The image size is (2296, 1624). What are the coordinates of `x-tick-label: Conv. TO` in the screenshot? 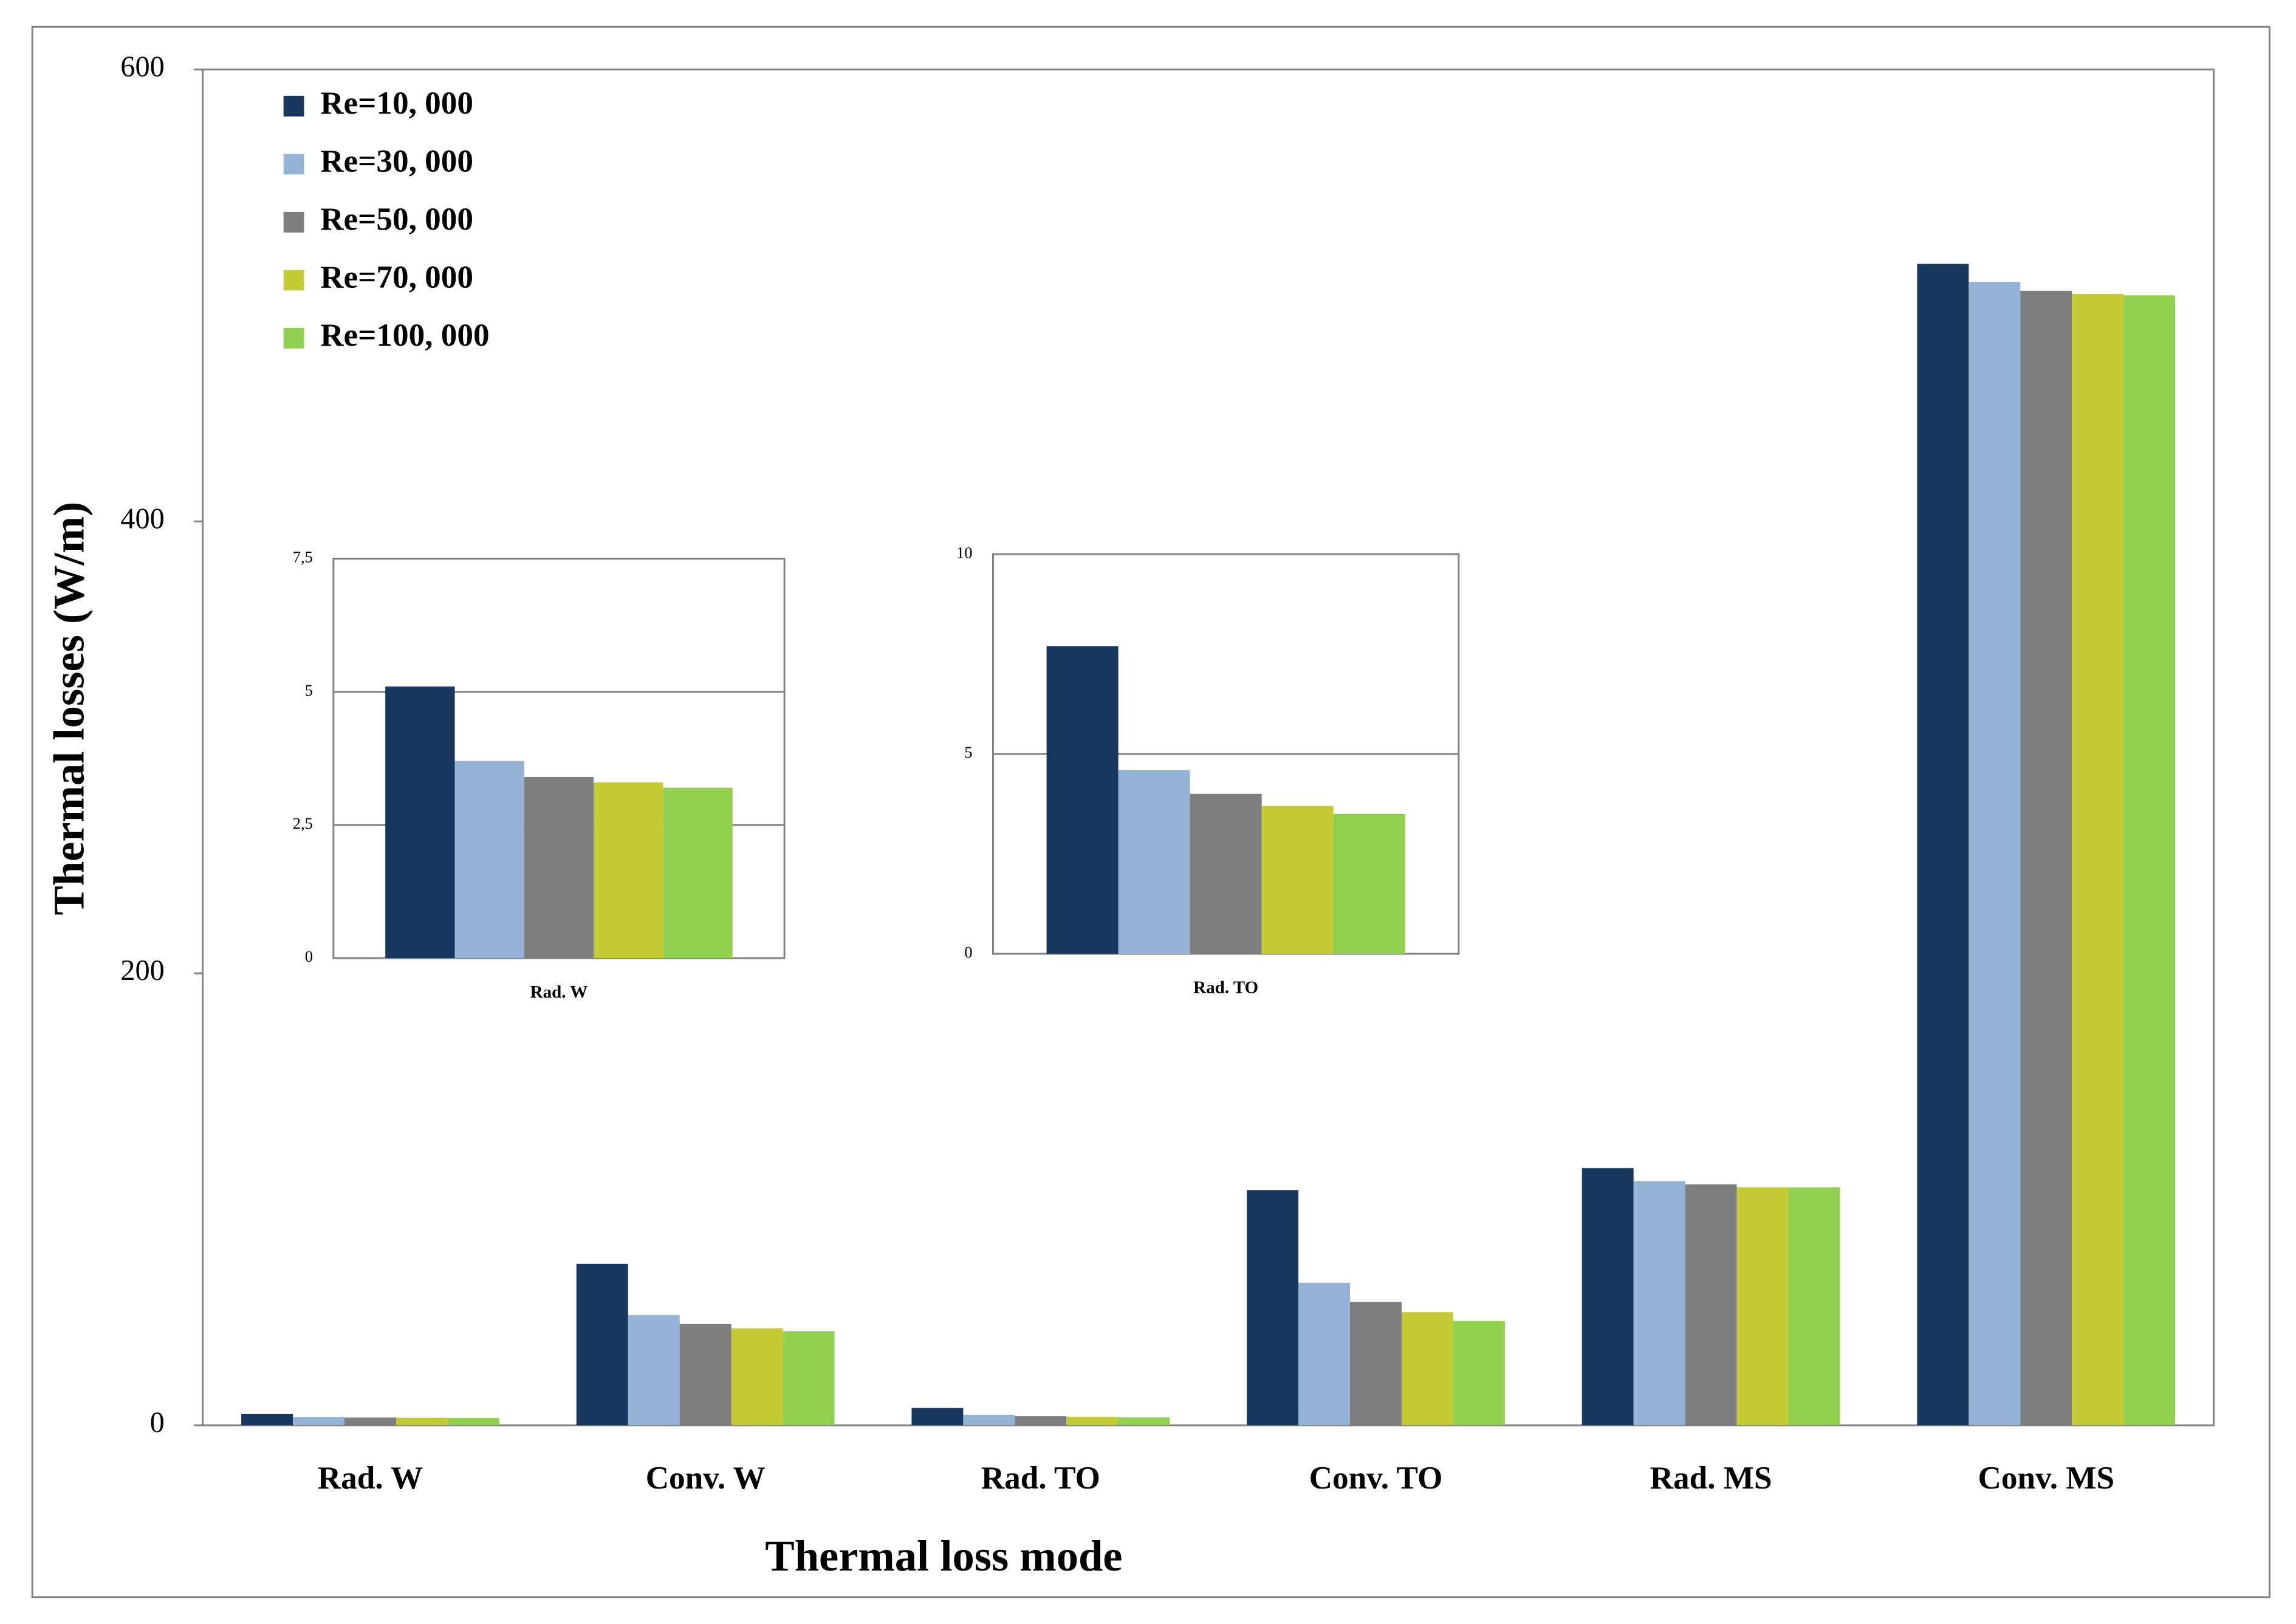 It's located at (1376, 1478).